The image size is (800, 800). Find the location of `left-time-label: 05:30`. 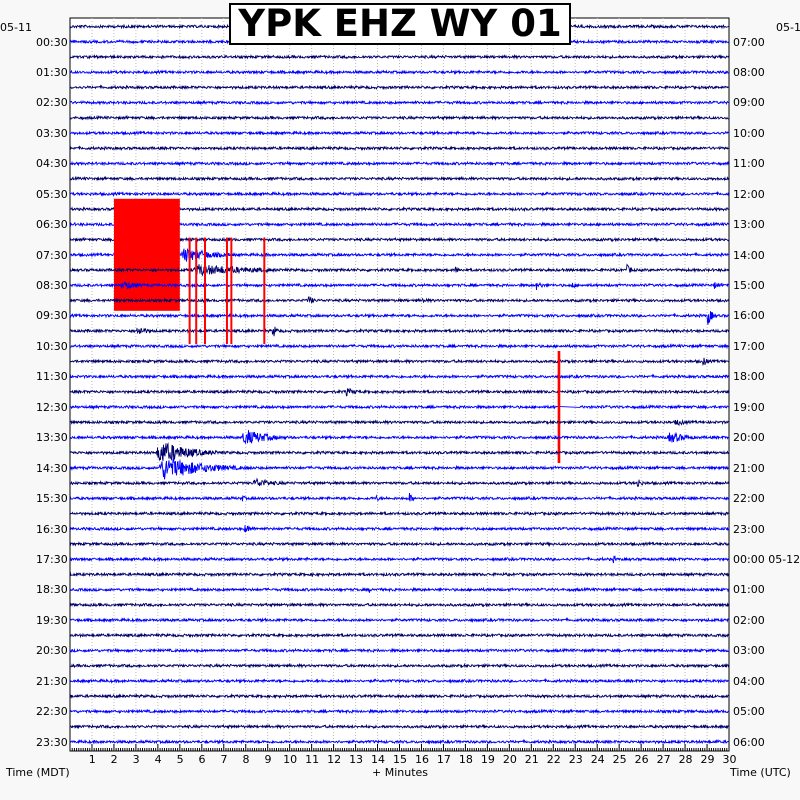

left-time-label: 05:30 is located at coordinates (52, 194).